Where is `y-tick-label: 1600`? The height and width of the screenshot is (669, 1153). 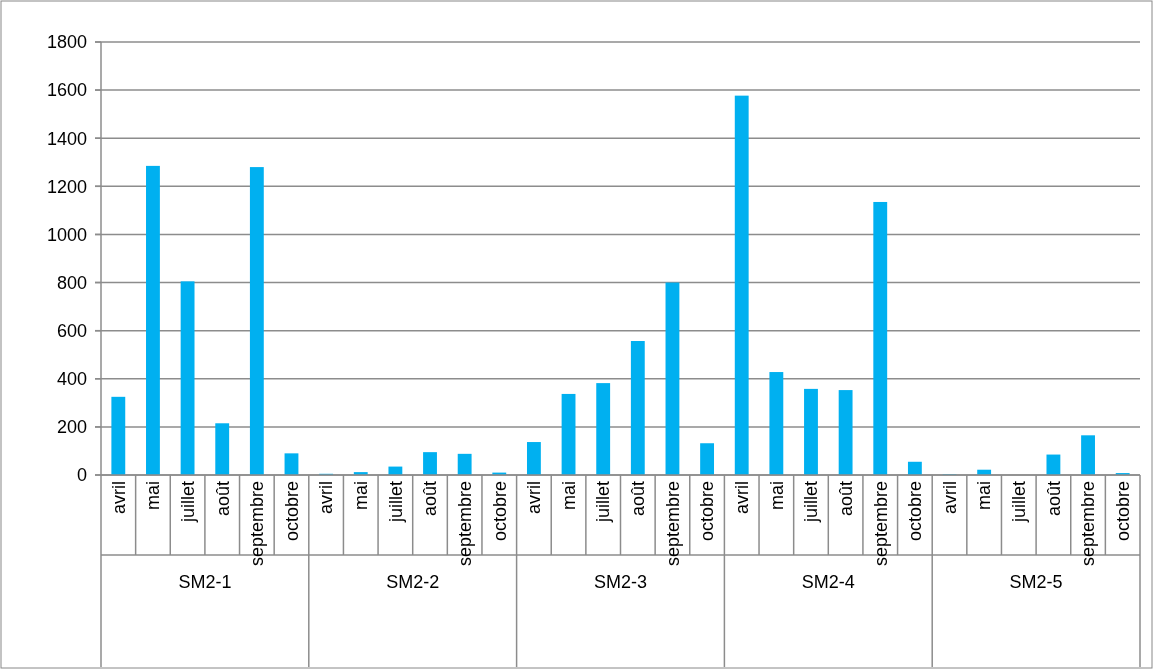
y-tick-label: 1600 is located at coordinates (66, 90).